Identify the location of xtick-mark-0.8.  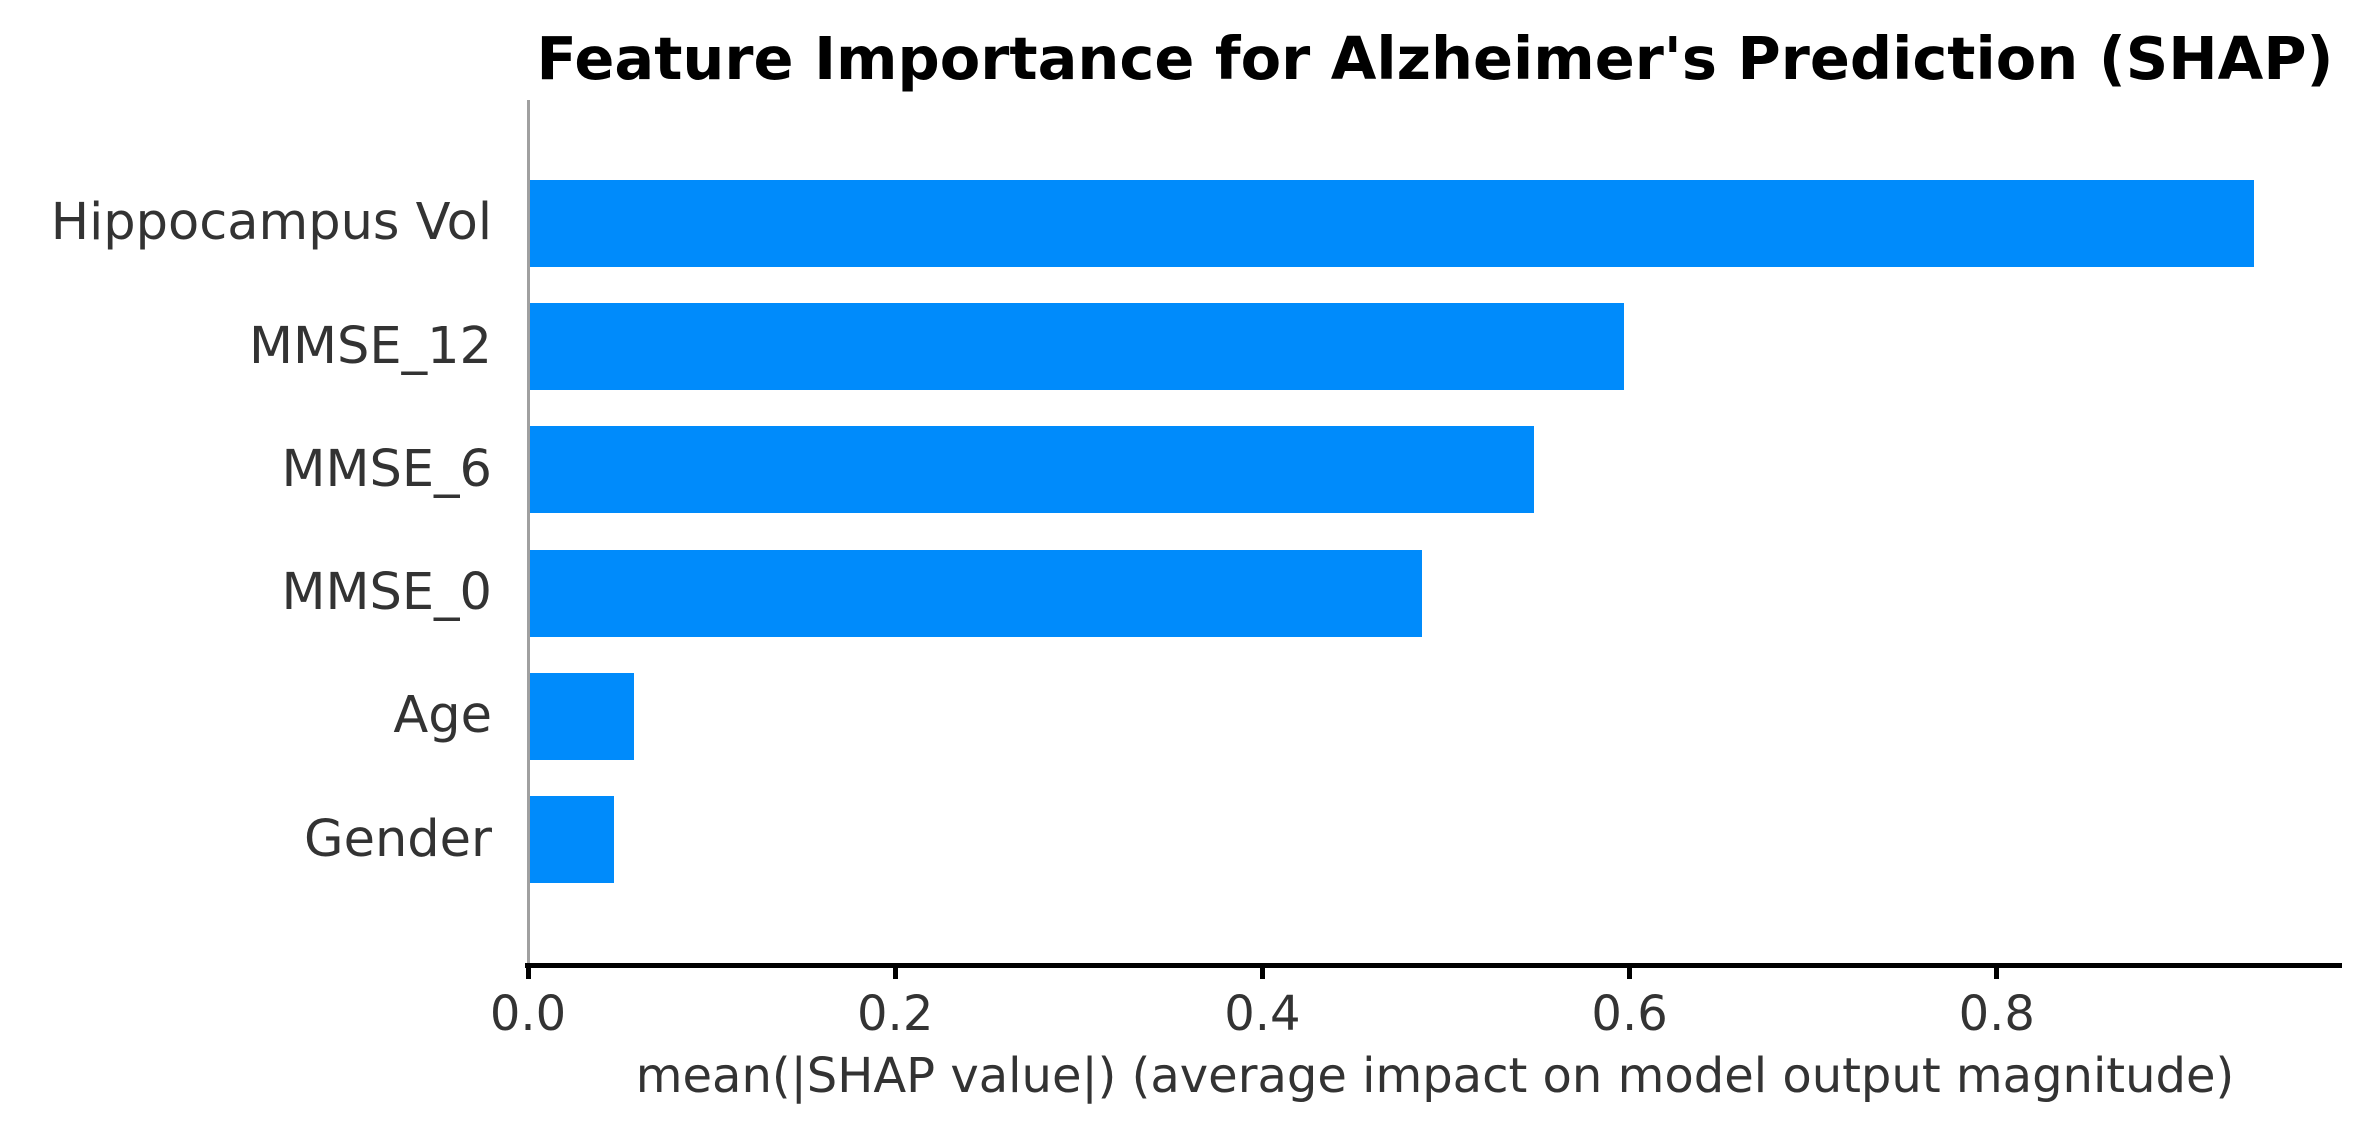
(1997, 972).